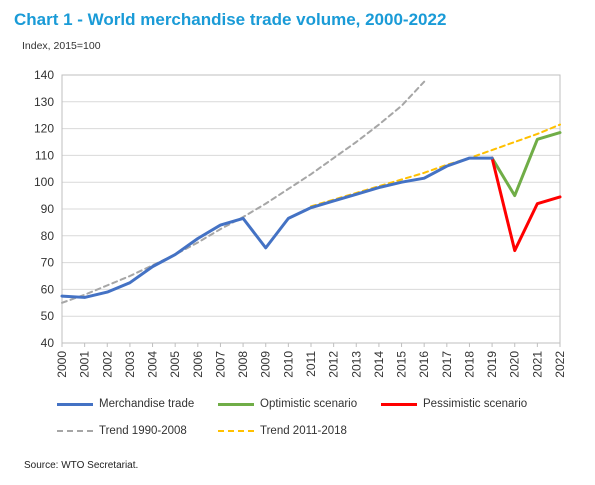 This screenshot has width=595, height=485. I want to click on y-tick-label: 90, so click(48, 209).